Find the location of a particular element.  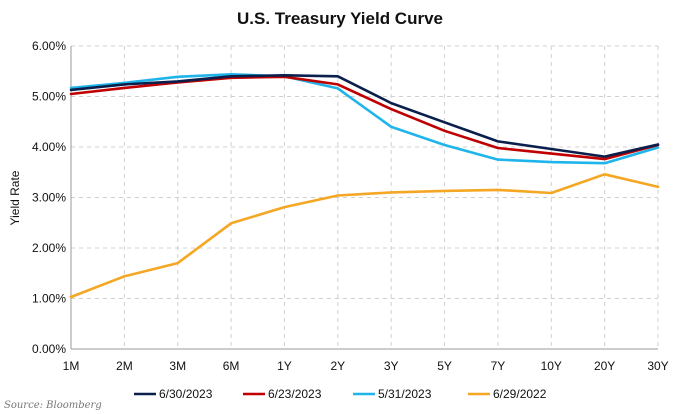

x-tick-label: 30Y is located at coordinates (657, 366).